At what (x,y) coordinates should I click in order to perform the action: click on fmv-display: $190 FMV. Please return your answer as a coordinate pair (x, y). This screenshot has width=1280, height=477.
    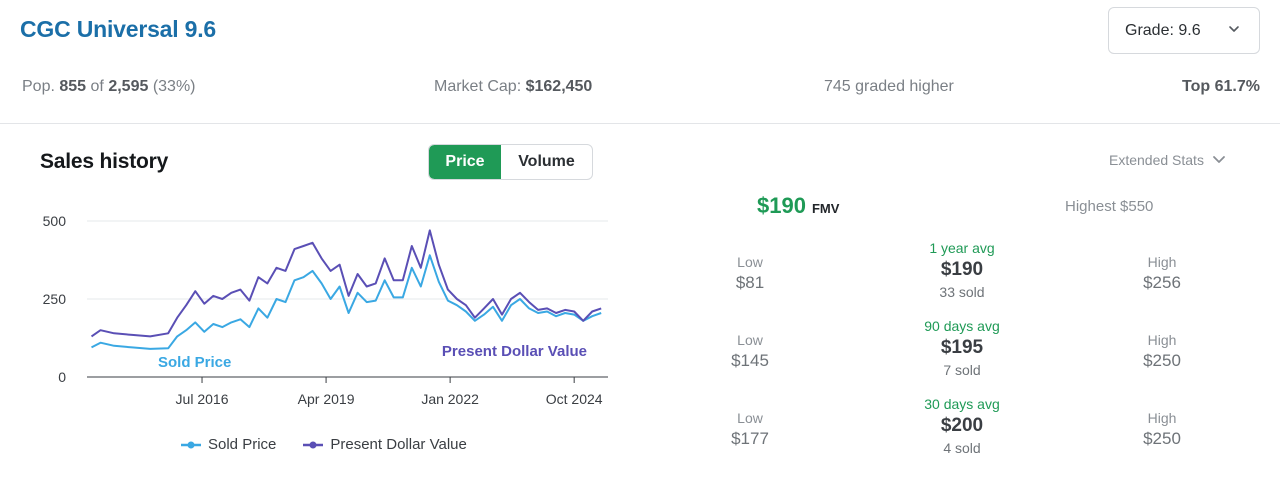
    Looking at the image, I should click on (798, 206).